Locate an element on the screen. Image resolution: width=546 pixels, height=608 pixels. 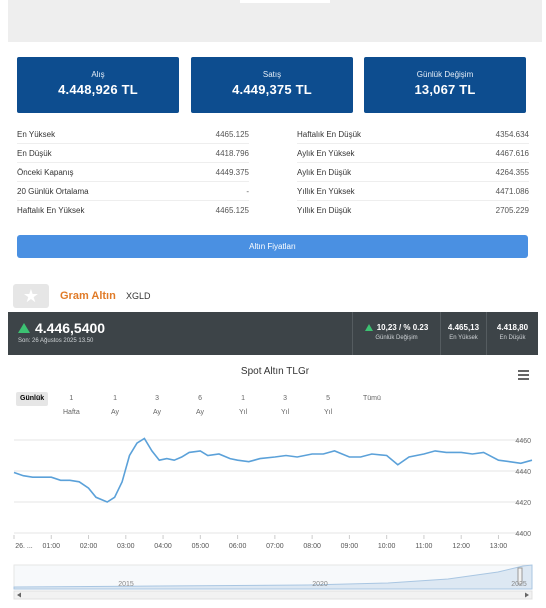
navigator-label: 2015 is located at coordinates (126, 584).